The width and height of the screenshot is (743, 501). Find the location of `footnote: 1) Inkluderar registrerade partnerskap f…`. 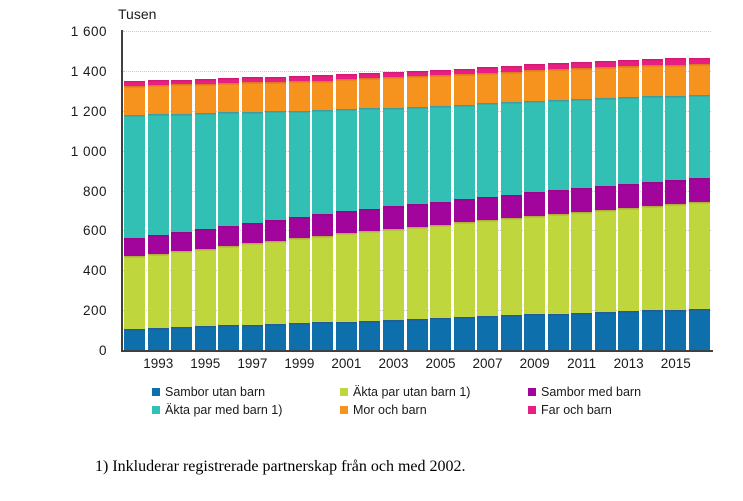

footnote: 1) Inkluderar registrerade partnerskap f… is located at coordinates (280, 466).